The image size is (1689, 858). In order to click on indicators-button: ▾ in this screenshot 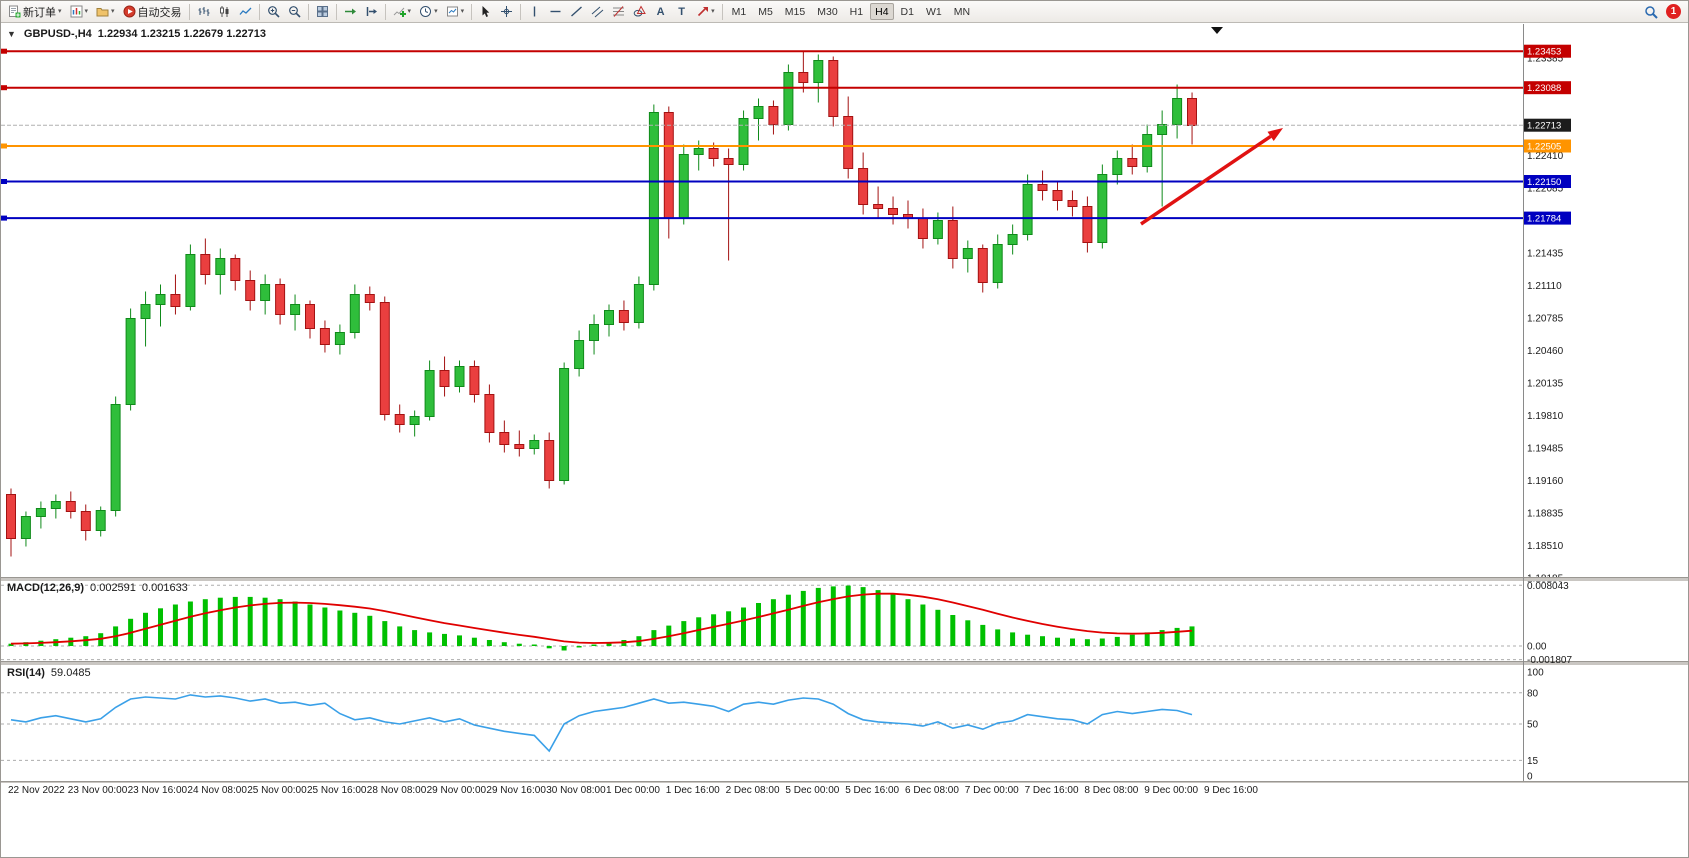, I will do `click(402, 11)`.